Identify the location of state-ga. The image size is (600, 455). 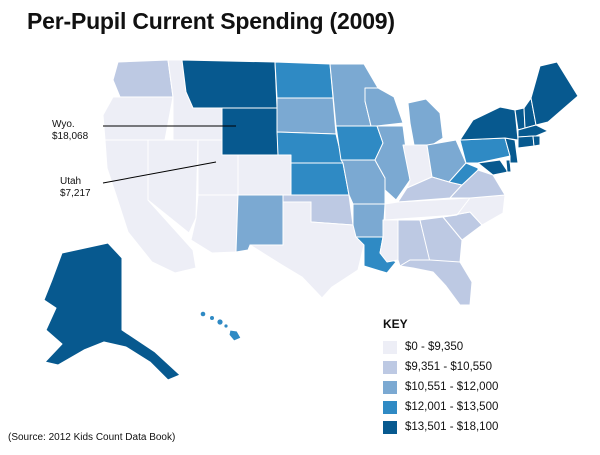
(441, 239).